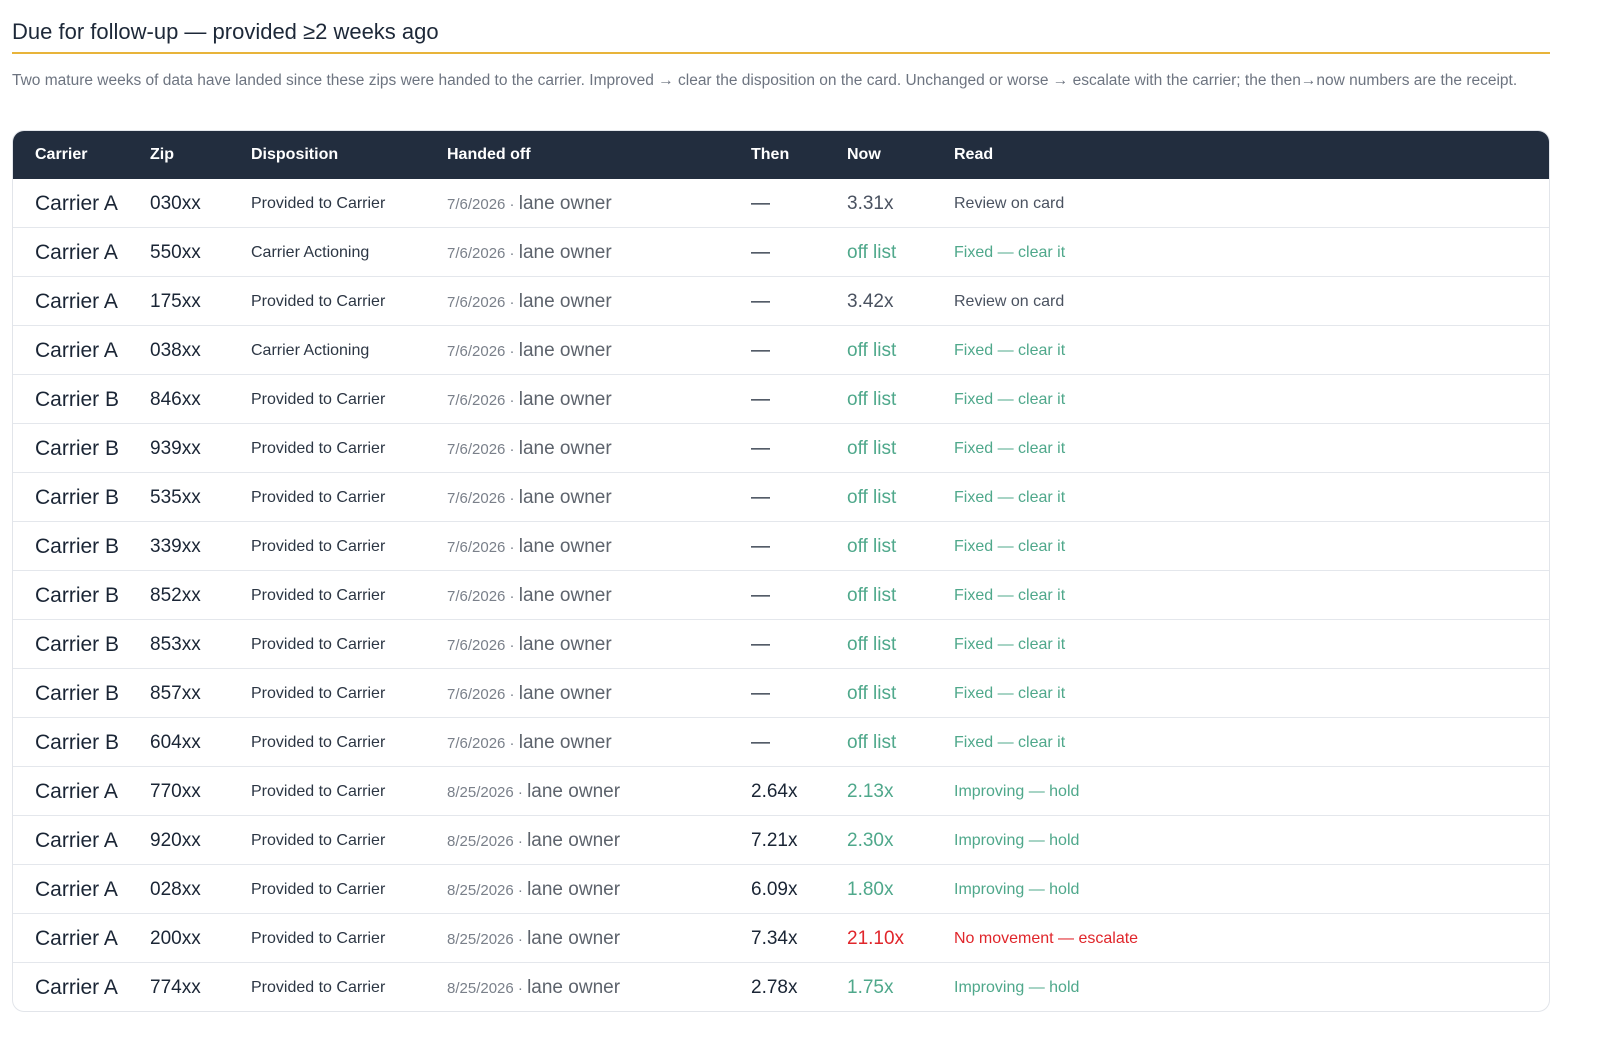  Describe the element at coordinates (175, 742) in the screenshot. I see `zip-cell: 604xx` at that location.